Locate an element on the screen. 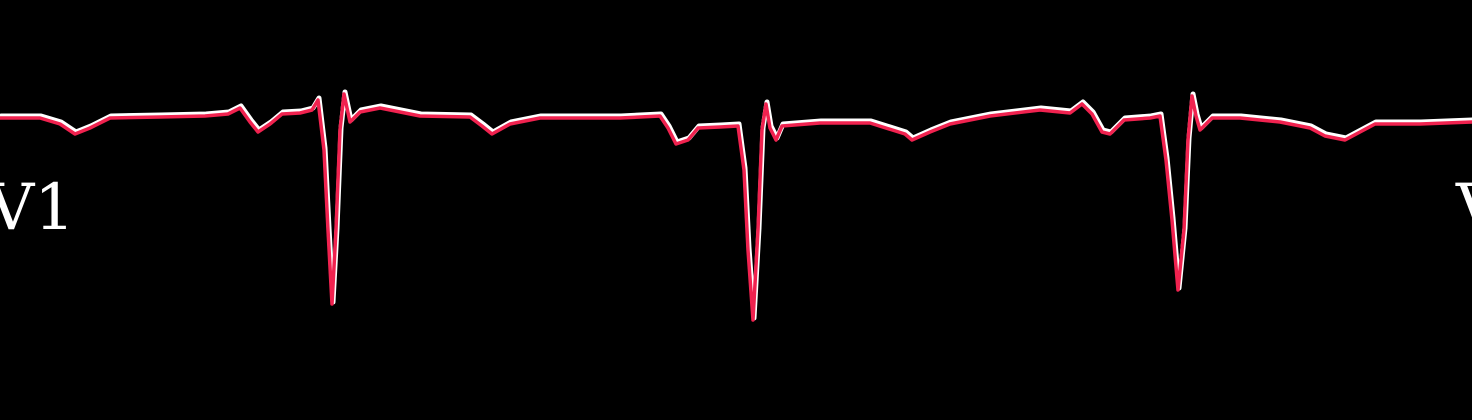 This screenshot has height=420, width=1472. lead-label-v-cut: V is located at coordinates (1464, 208).